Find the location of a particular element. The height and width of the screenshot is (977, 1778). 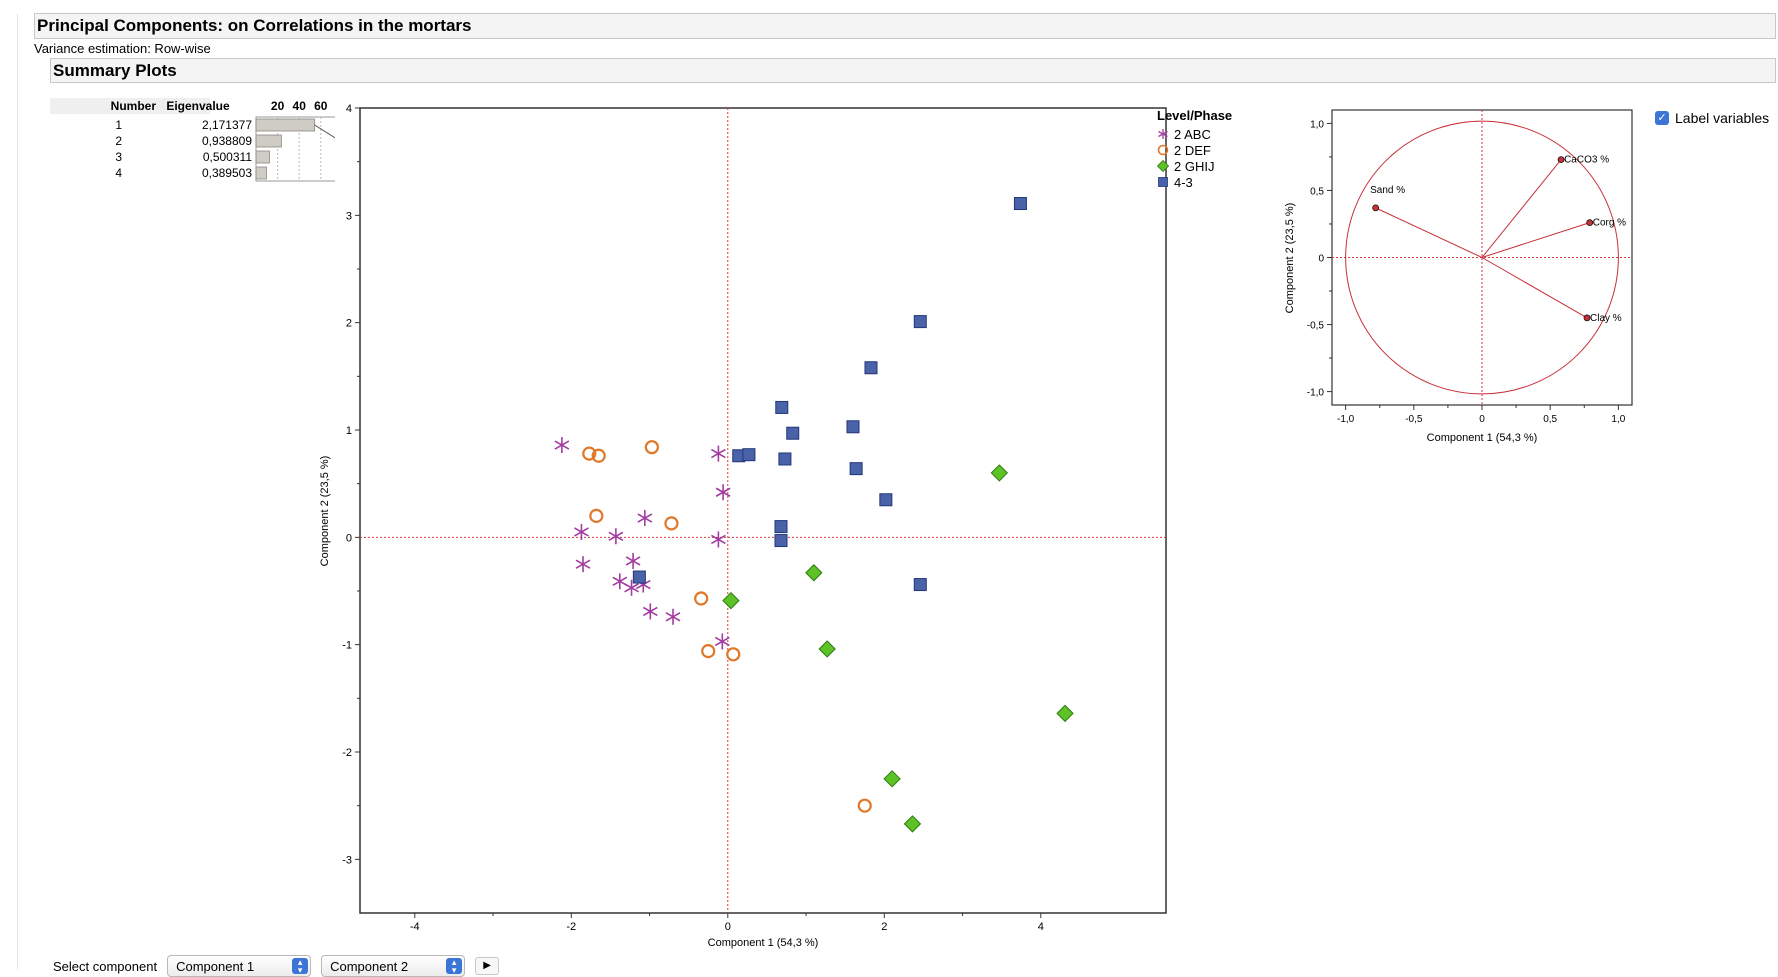

label-variables-text: Label variables is located at coordinates (1722, 118).